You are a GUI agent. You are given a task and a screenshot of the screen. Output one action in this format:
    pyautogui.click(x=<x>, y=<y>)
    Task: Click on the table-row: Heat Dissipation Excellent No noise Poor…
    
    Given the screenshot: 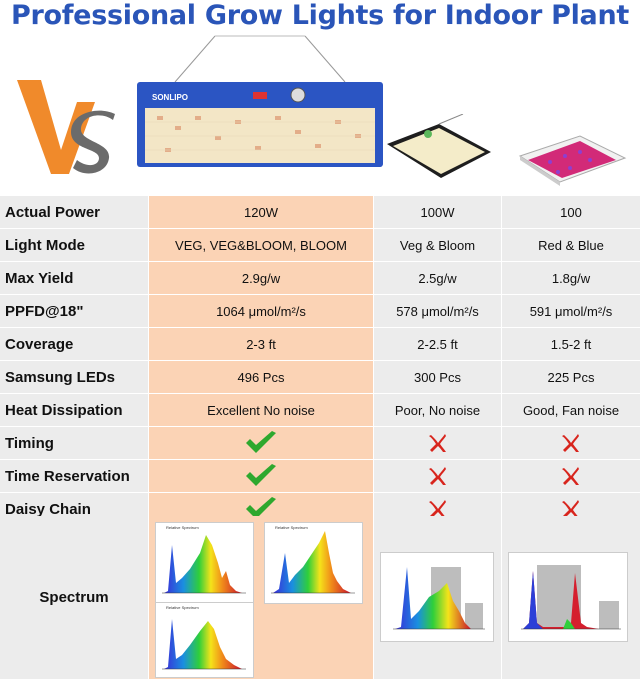 What is the action you would take?
    pyautogui.click(x=320, y=410)
    